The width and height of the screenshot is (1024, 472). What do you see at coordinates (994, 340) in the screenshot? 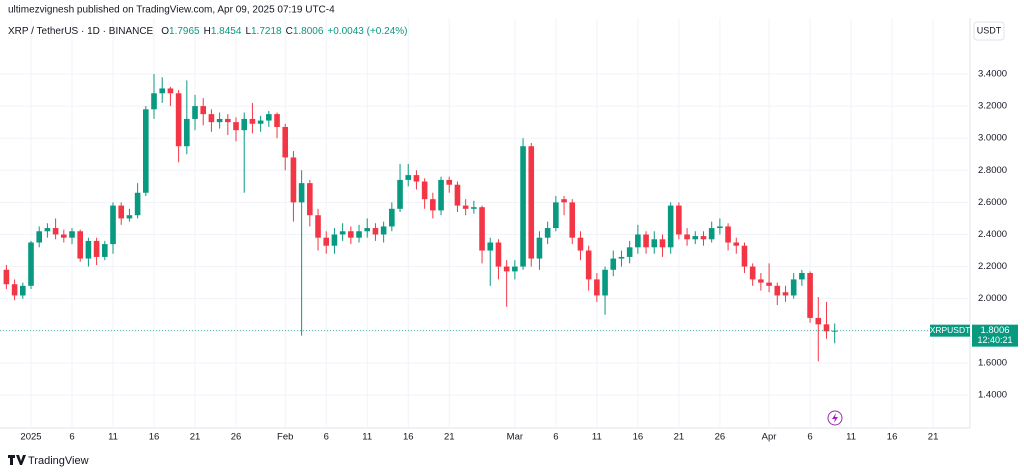
I see `countdown: 12:40:21` at bounding box center [994, 340].